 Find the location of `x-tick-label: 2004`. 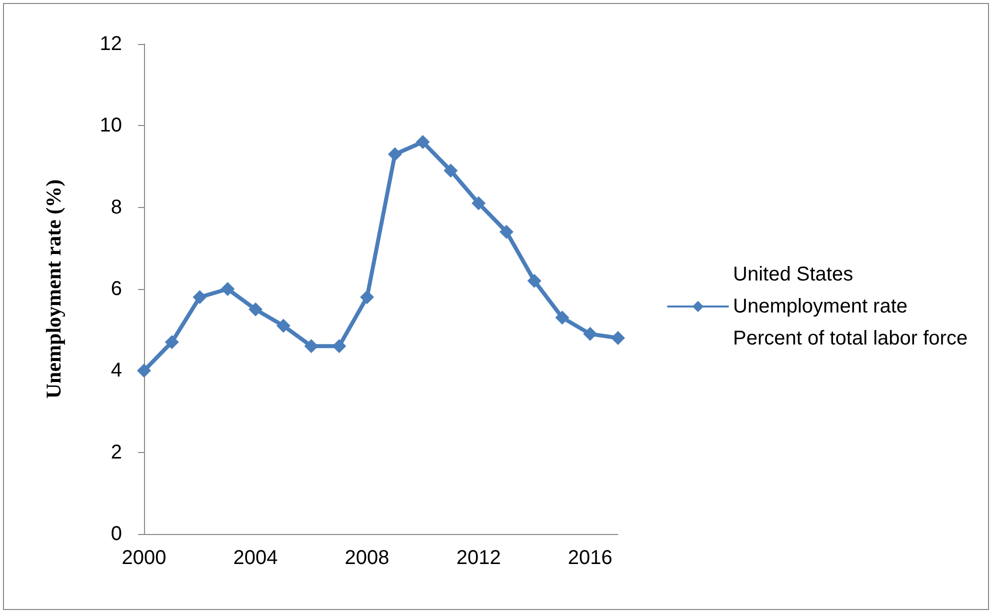

x-tick-label: 2004 is located at coordinates (255, 558).